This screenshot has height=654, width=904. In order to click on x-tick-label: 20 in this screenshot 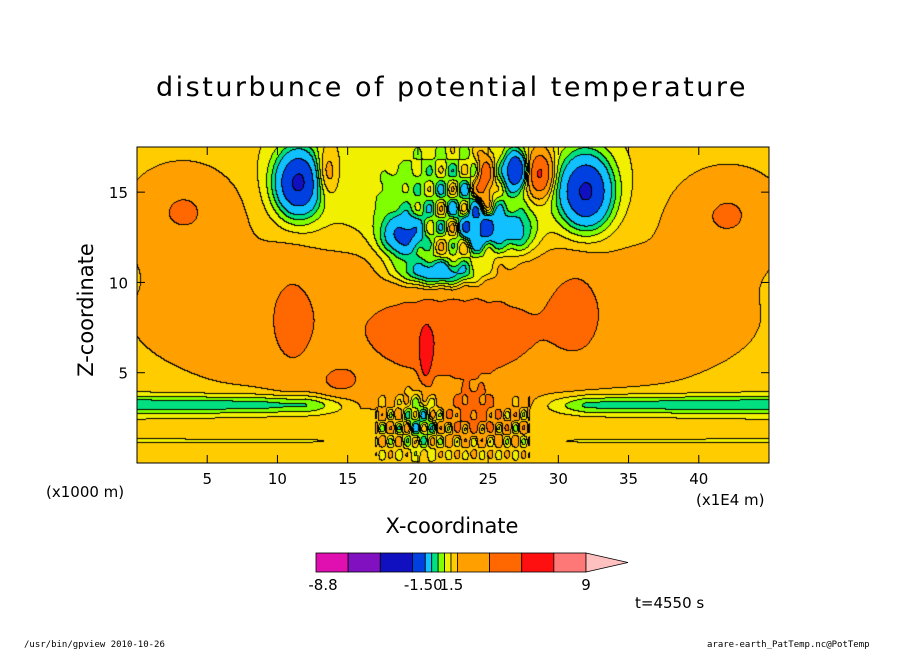, I will do `click(417, 479)`.